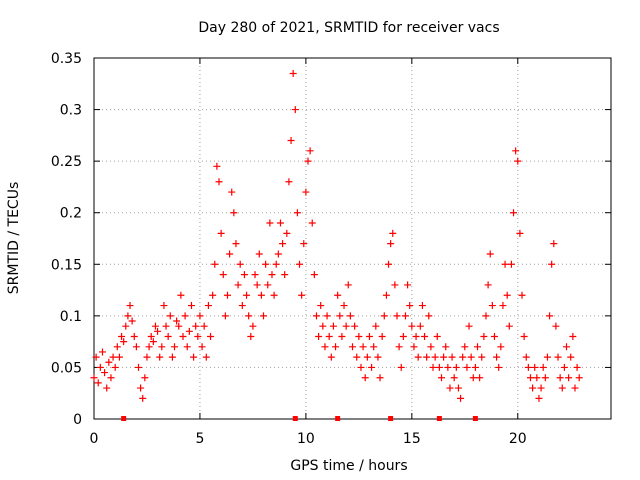  What do you see at coordinates (94, 439) in the screenshot?
I see `x-tick-label: 0` at bounding box center [94, 439].